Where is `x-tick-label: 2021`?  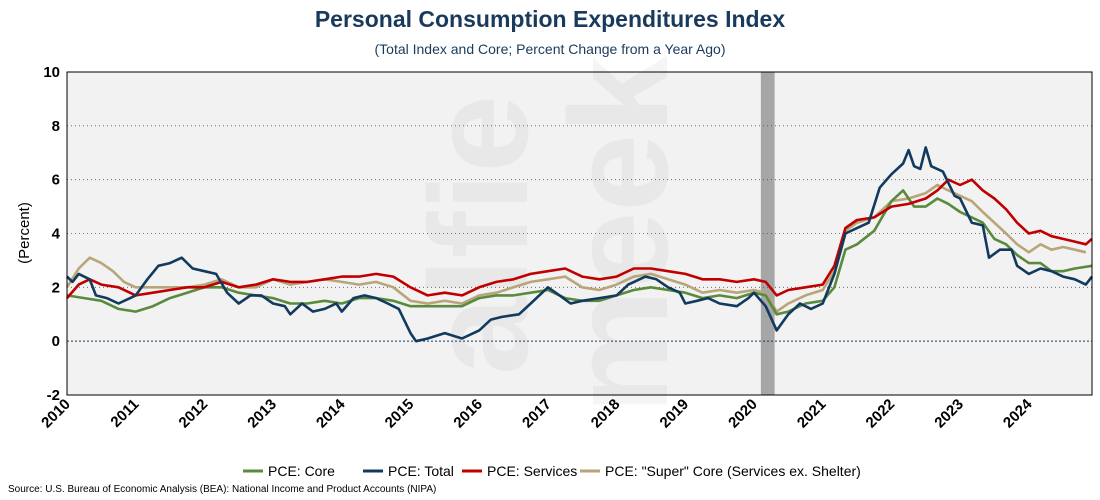 x-tick-label: 2021 is located at coordinates (812, 414).